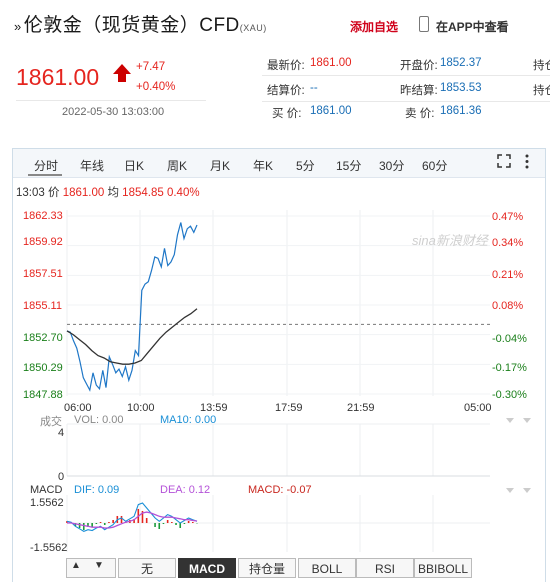  What do you see at coordinates (361, 408) in the screenshot?
I see `x-tick: 21:59` at bounding box center [361, 408].